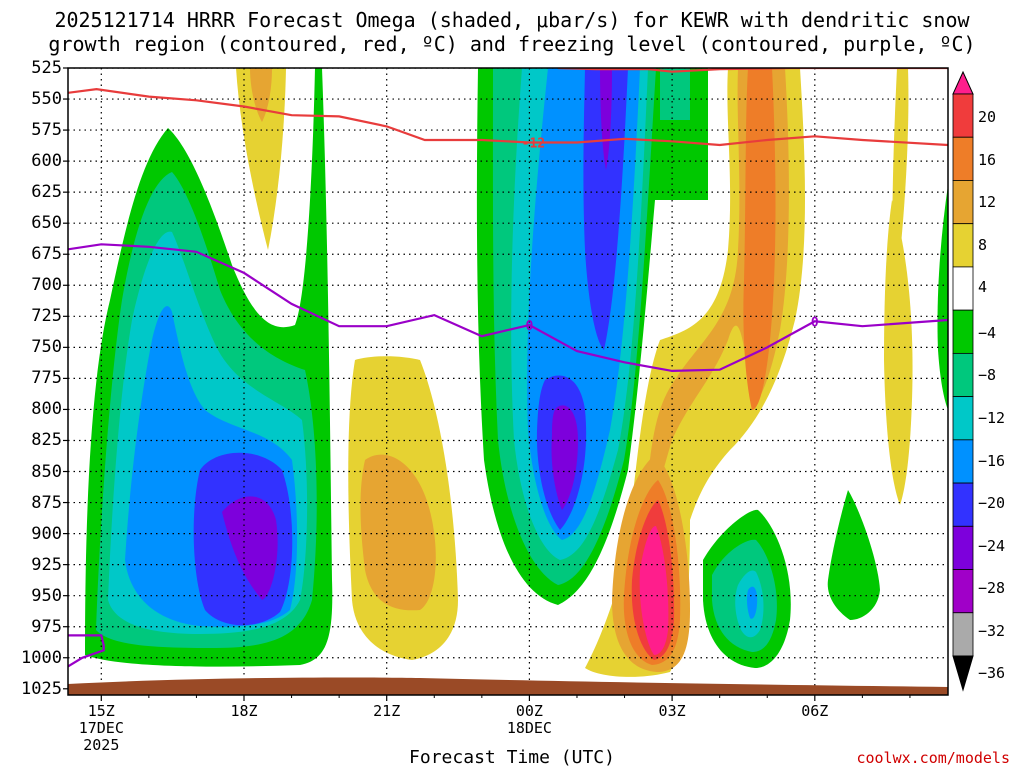 This screenshot has height=768, width=1024. I want to click on x-tick-label: 00Z, so click(529, 711).